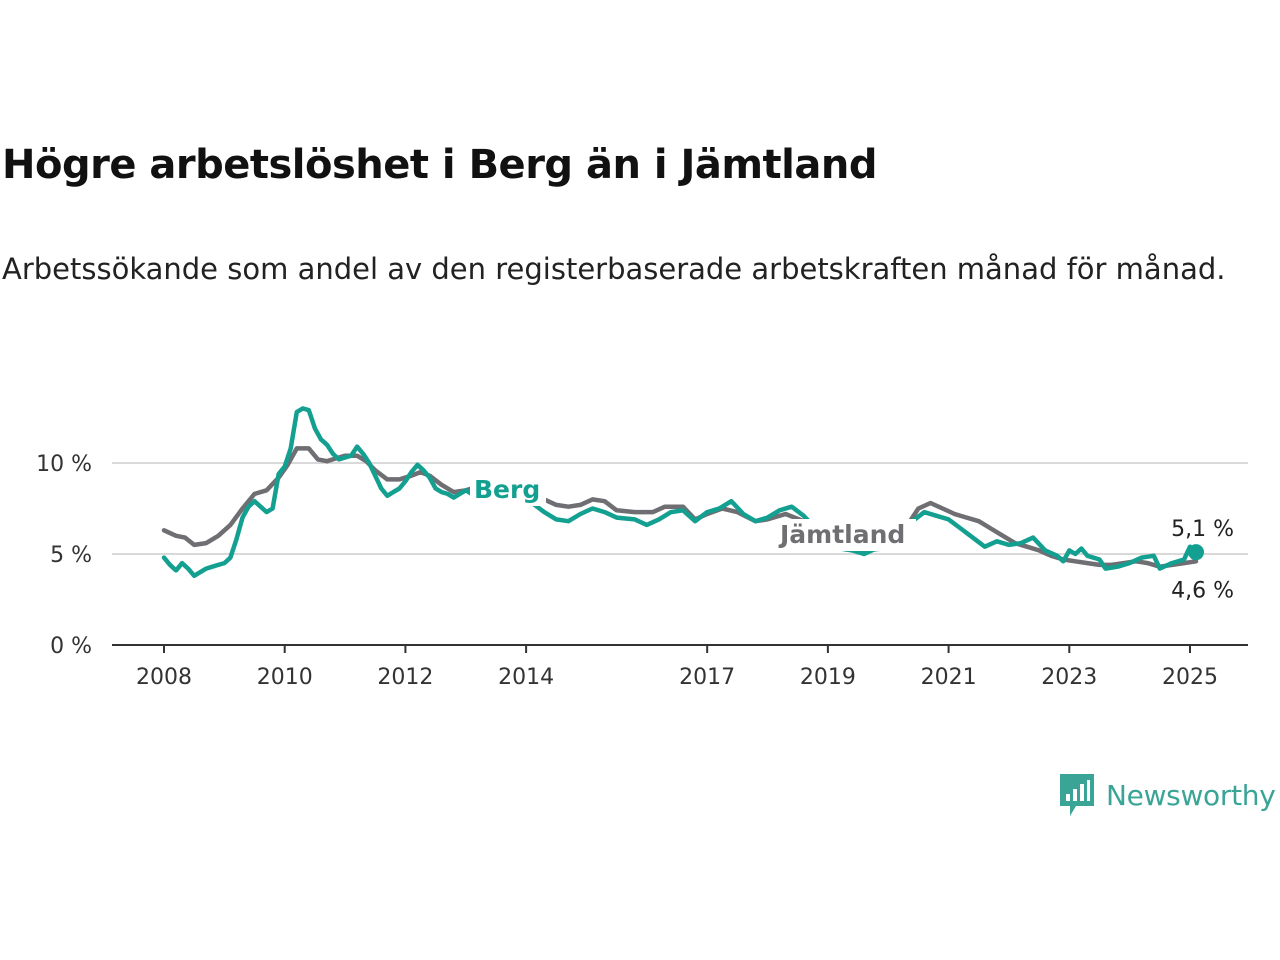  What do you see at coordinates (1069, 677) in the screenshot?
I see `x-tick-label: 2023` at bounding box center [1069, 677].